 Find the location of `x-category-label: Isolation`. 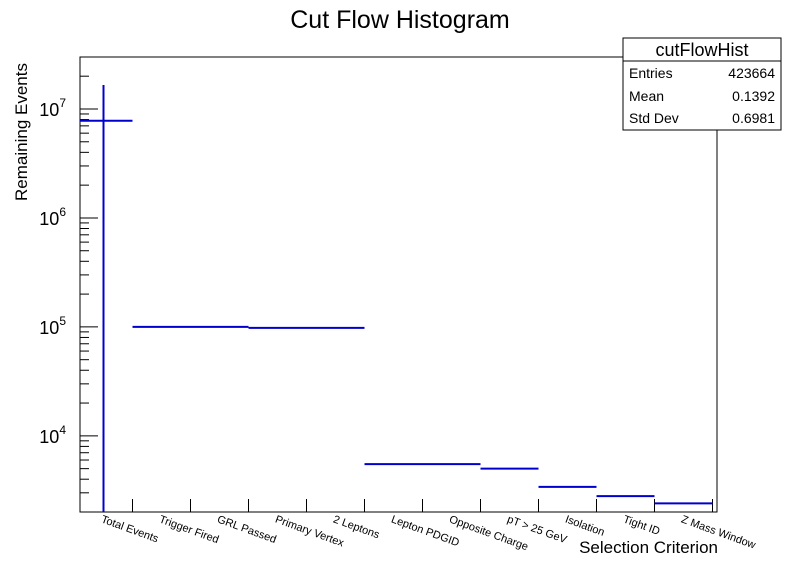

x-category-label: Isolation is located at coordinates (584, 526).